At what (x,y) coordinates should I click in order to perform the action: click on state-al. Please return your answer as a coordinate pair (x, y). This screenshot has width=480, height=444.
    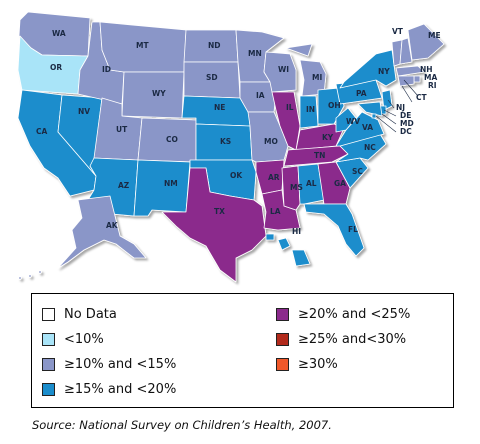
    Looking at the image, I should click on (311, 184).